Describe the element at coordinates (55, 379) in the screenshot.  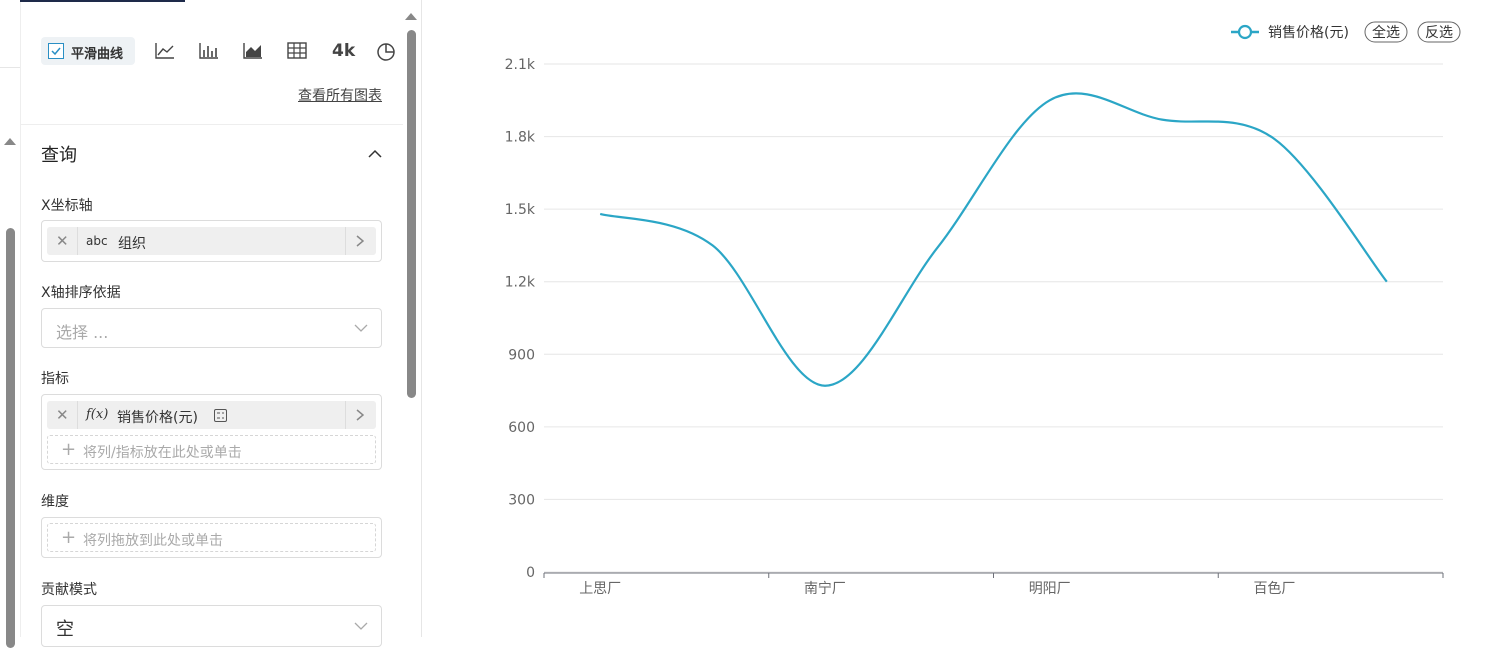
I see `field-label: 指标` at that location.